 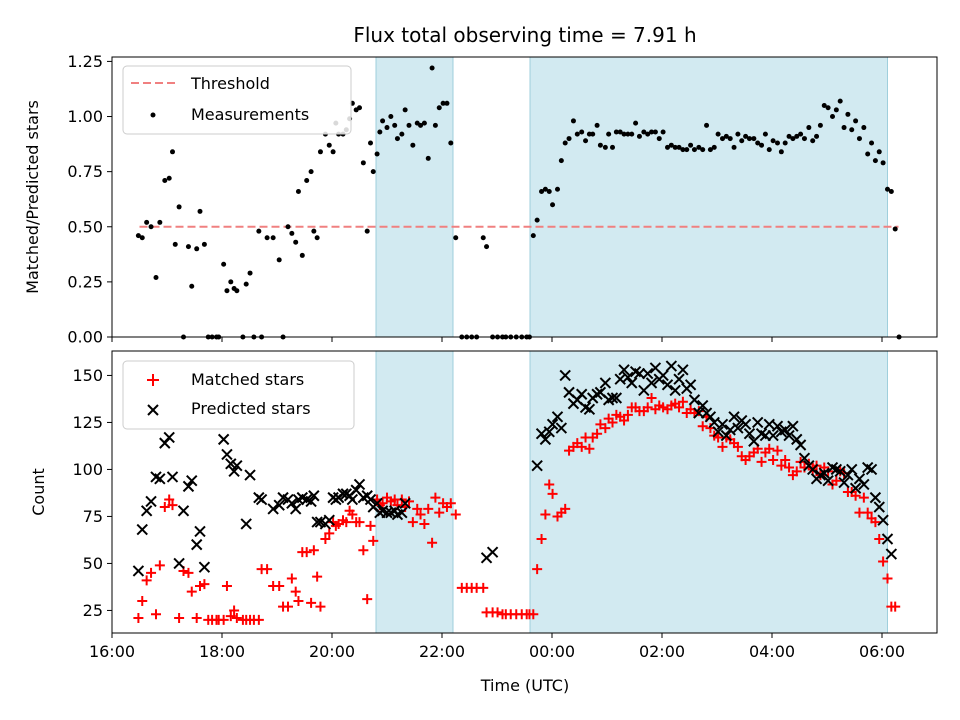 I want to click on bottom-xtick-label-7: 06:00, so click(x=882, y=651).